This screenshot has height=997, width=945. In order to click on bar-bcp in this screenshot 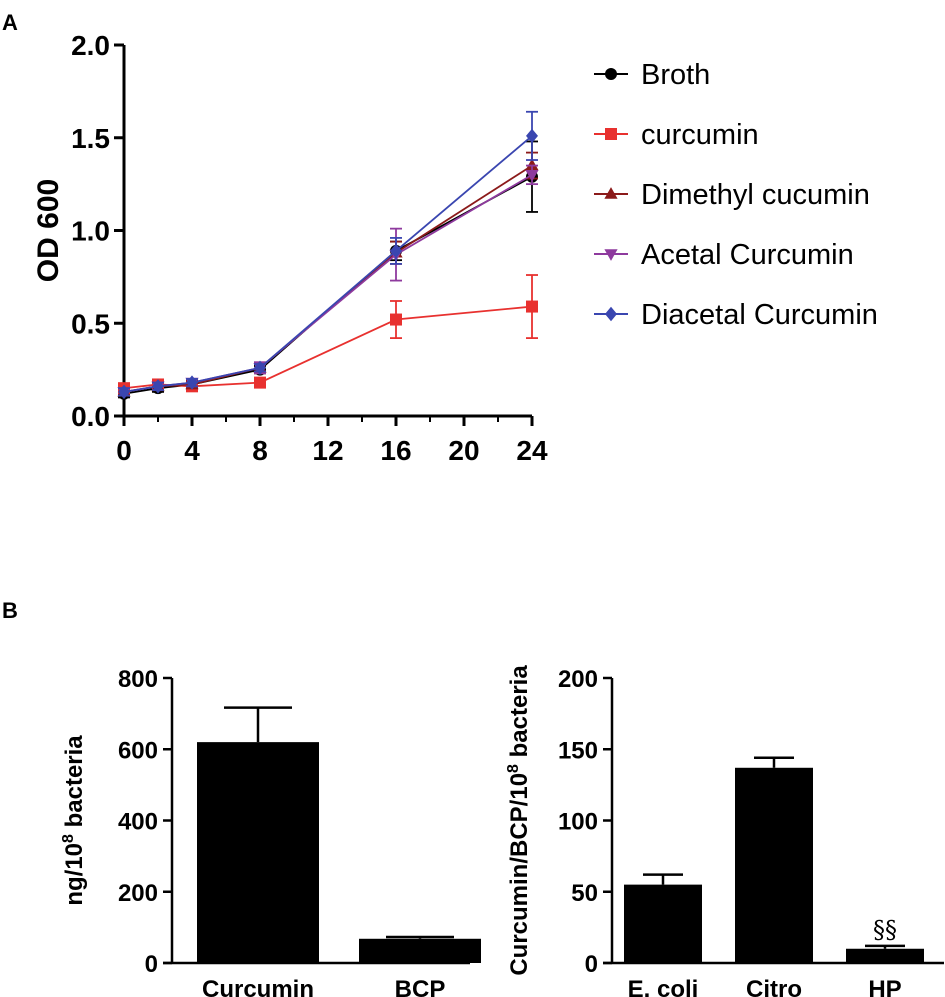, I will do `click(420, 950)`.